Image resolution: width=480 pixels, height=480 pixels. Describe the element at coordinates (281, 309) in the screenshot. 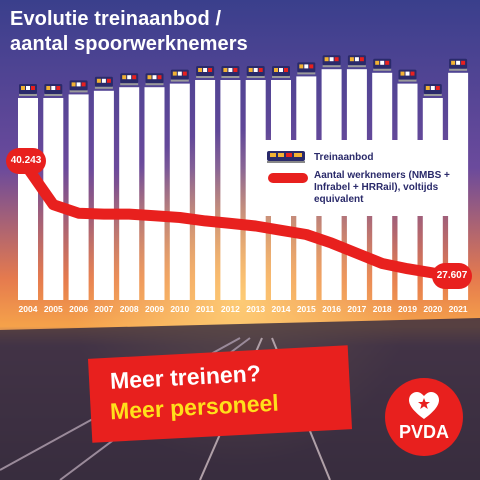

I see `x-tick-label: 2014` at that location.